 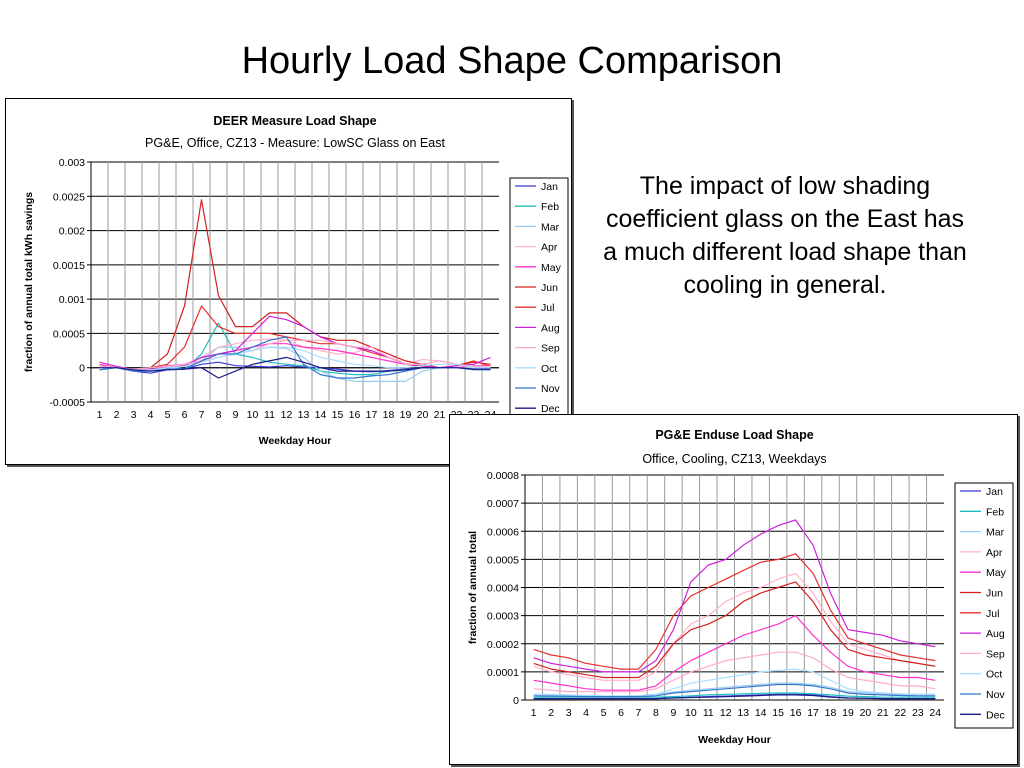 What do you see at coordinates (503, 504) in the screenshot?
I see `y-tick-label: 0.0007` at bounding box center [503, 504].